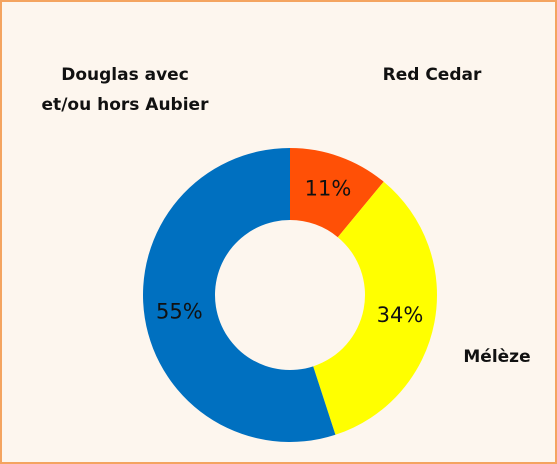 The image size is (557, 464). What do you see at coordinates (497, 357) in the screenshot?
I see `category-label: Mélèze` at bounding box center [497, 357].